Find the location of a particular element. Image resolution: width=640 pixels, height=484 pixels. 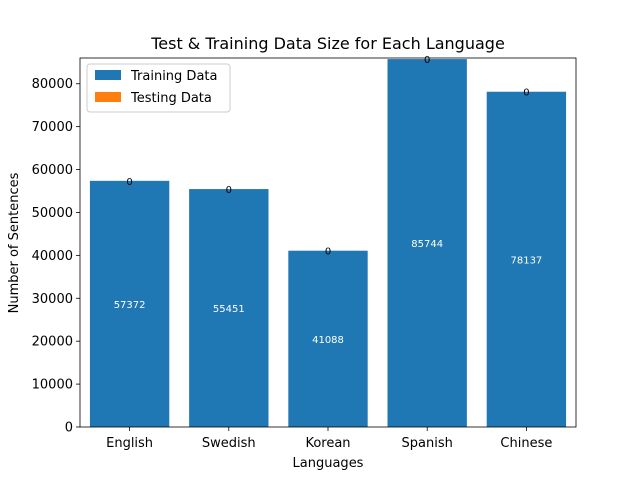

bar-training-english is located at coordinates (129, 303).